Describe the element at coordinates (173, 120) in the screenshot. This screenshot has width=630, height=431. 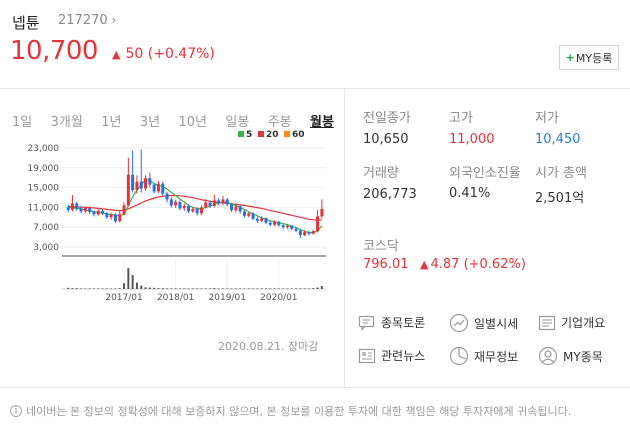
I see `period-tabs: 1일 3개월 1년 3년 10년 일봉 주봉 월봉` at that location.